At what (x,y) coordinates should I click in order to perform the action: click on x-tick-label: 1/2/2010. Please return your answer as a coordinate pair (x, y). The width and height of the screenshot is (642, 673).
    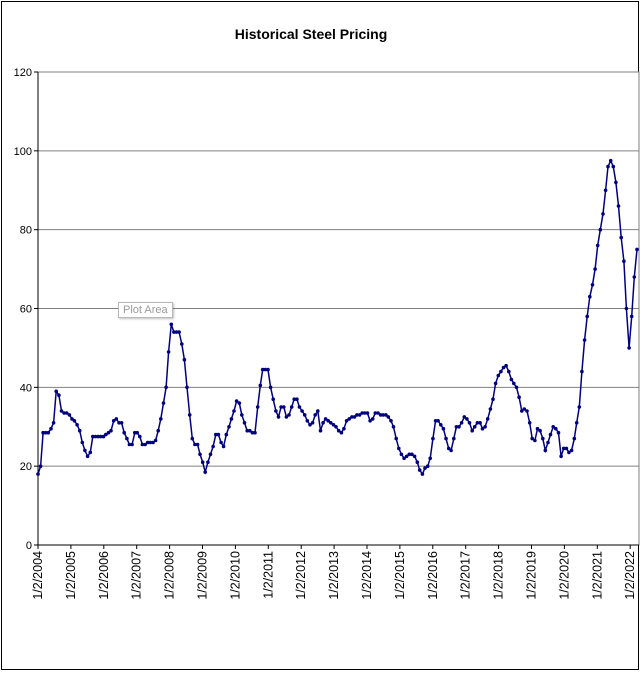
    Looking at the image, I should click on (235, 575).